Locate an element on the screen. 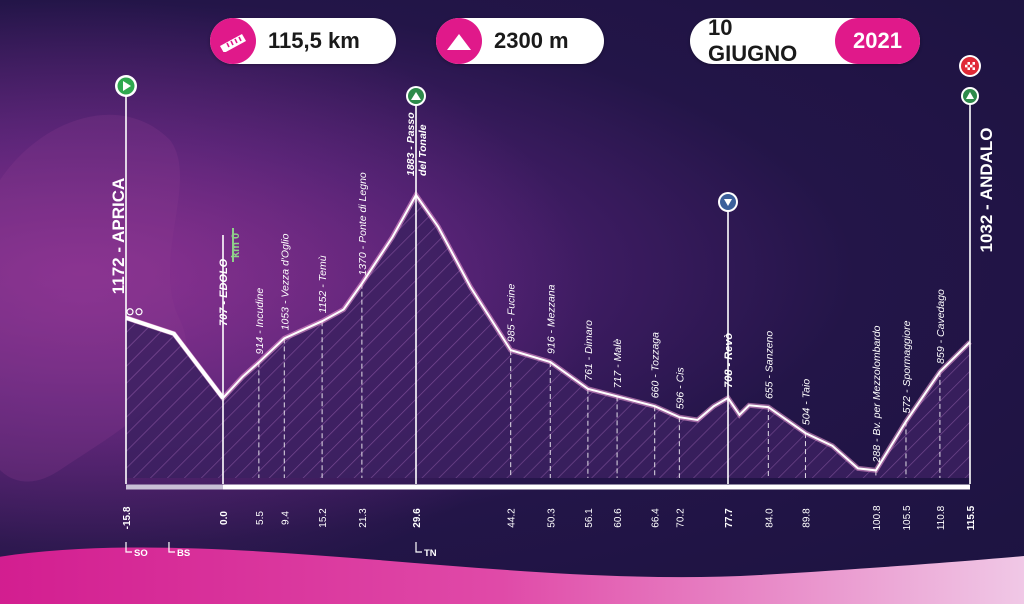  place-label: 985 - Fucine is located at coordinates (512, 313).